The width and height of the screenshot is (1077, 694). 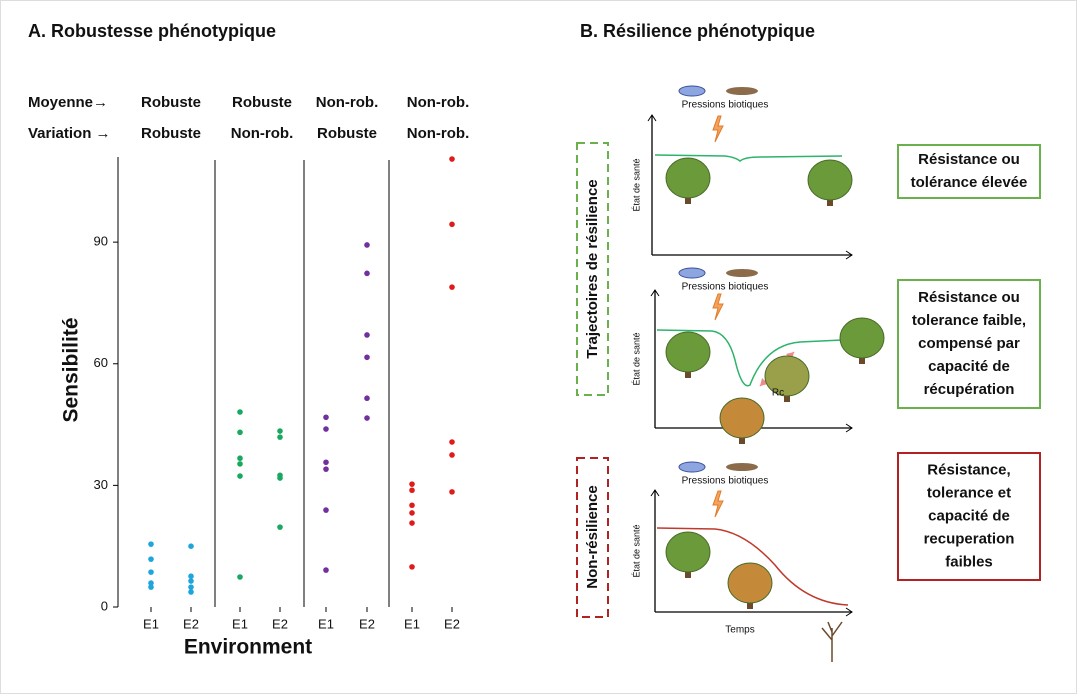 I want to click on outcome-text: recuperation, so click(x=969, y=538).